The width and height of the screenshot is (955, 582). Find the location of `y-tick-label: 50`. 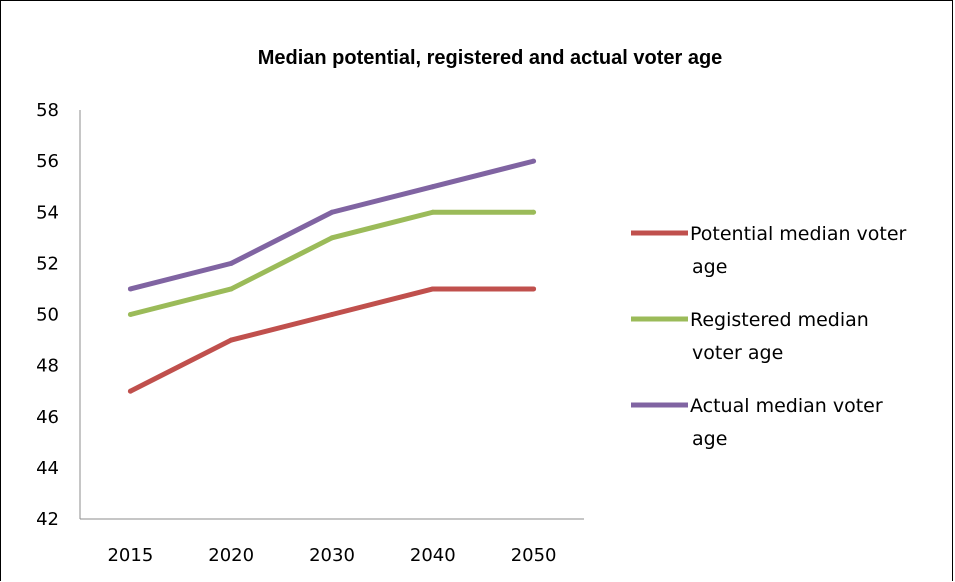

y-tick-label: 50 is located at coordinates (47, 315).